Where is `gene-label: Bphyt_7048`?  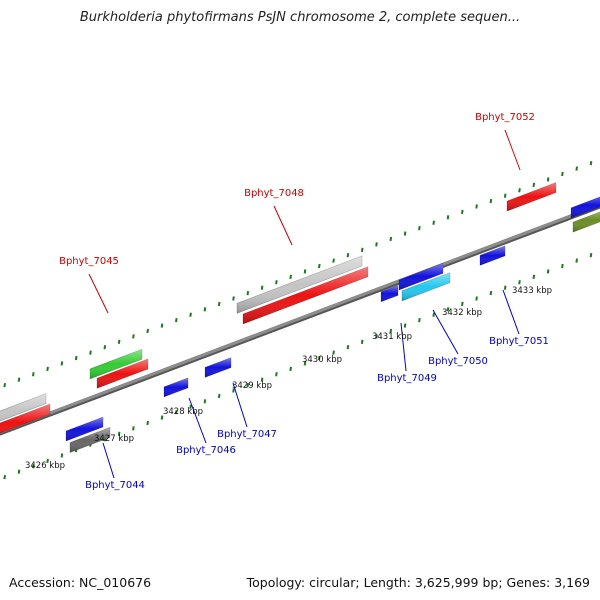
gene-label: Bphyt_7048 is located at coordinates (274, 193).